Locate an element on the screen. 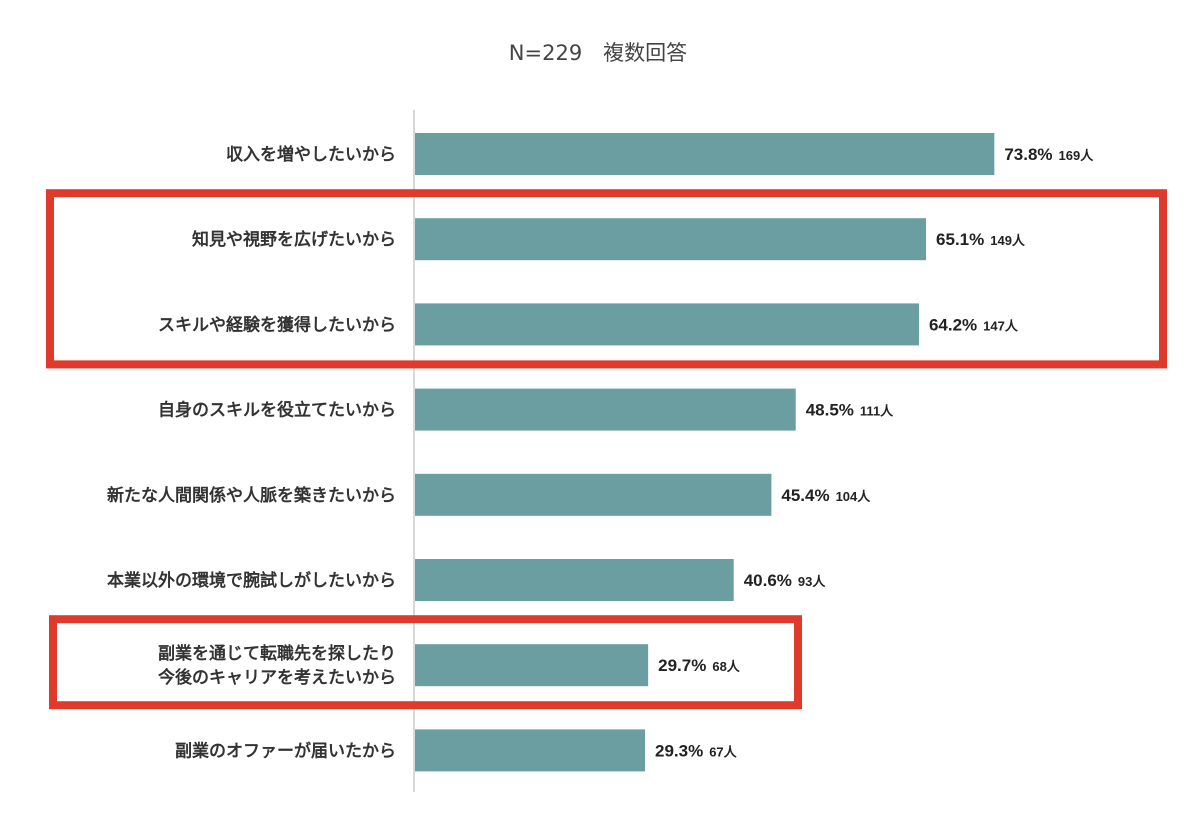  percent-label-0: 73.8% is located at coordinates (1028, 154).